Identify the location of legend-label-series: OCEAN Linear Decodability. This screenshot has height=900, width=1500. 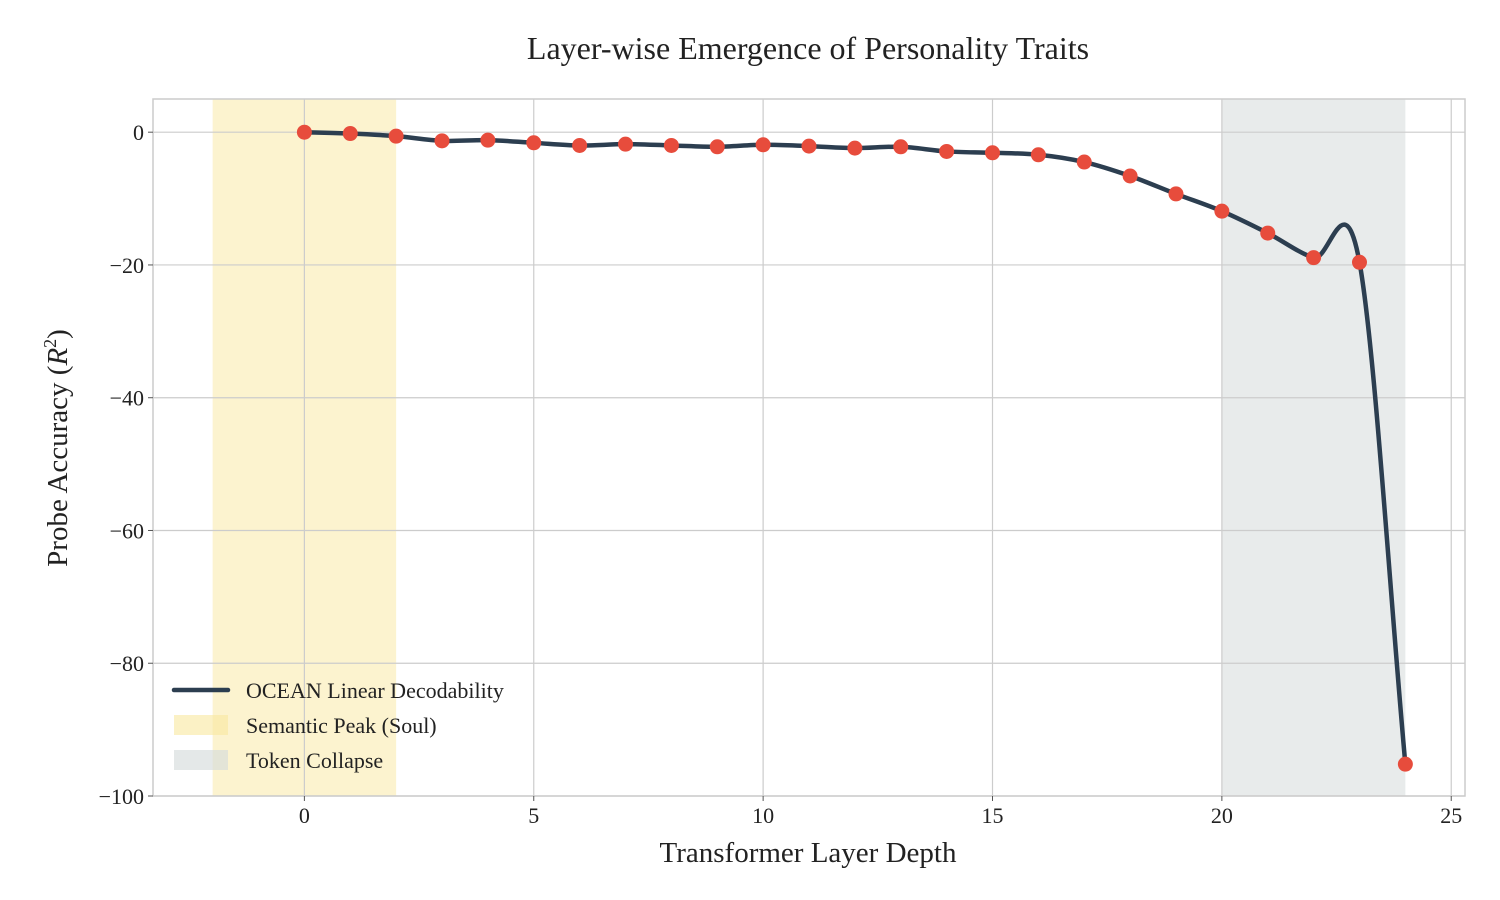
(375, 690).